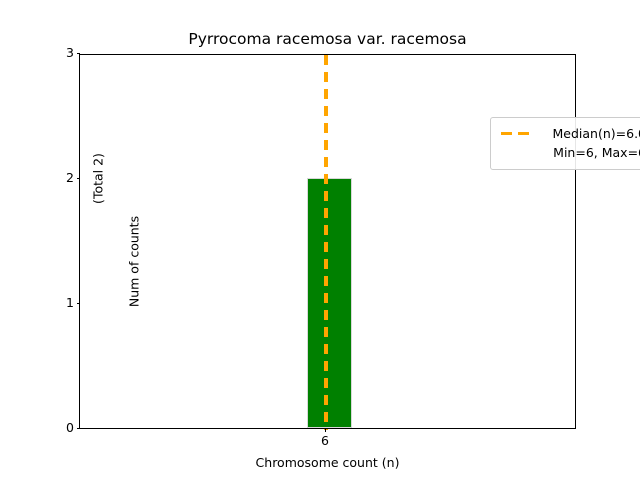 Image resolution: width=640 pixels, height=480 pixels. What do you see at coordinates (134, 261) in the screenshot?
I see `y-axis-label-primary: Num of counts` at bounding box center [134, 261].